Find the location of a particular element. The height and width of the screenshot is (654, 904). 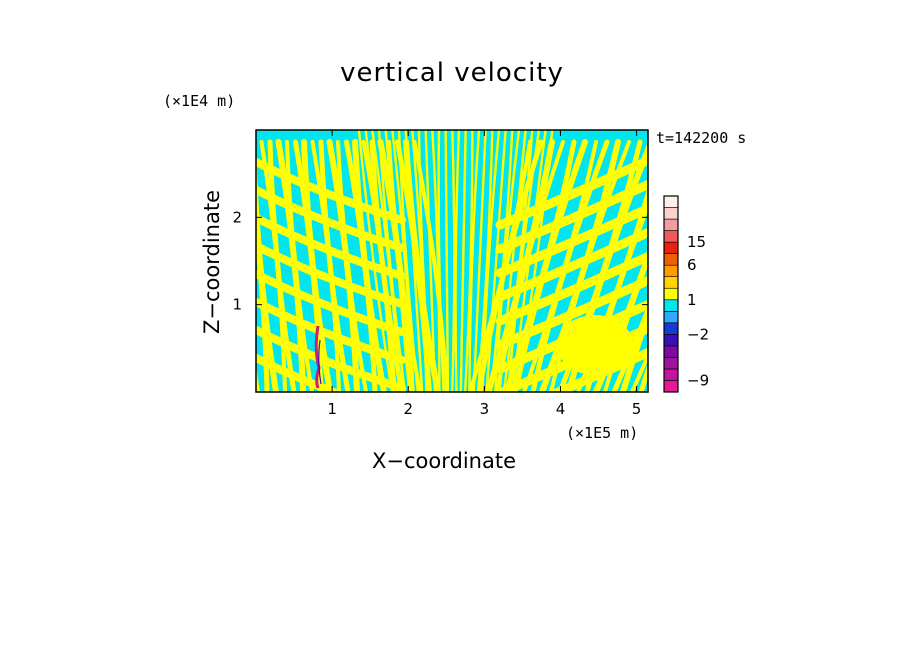

y-axis-unit: (×1E4 m) is located at coordinates (199, 101).